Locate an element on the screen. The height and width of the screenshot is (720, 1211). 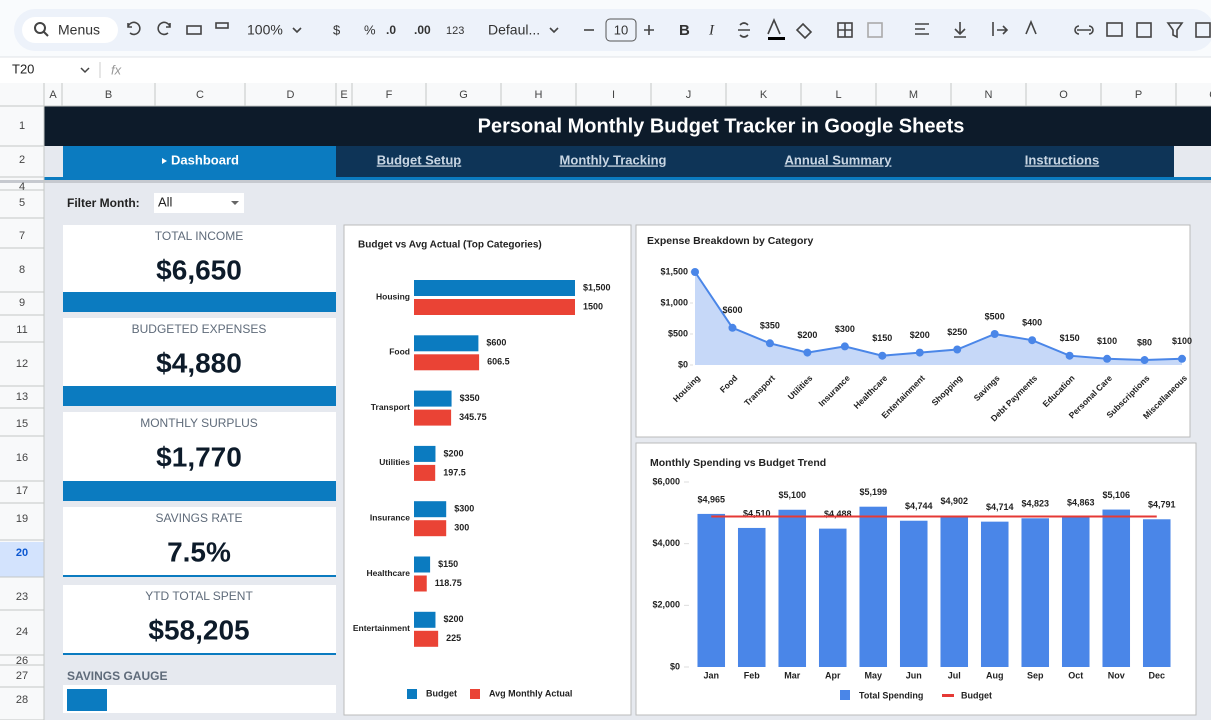
row-header: 9 is located at coordinates (22, 303).